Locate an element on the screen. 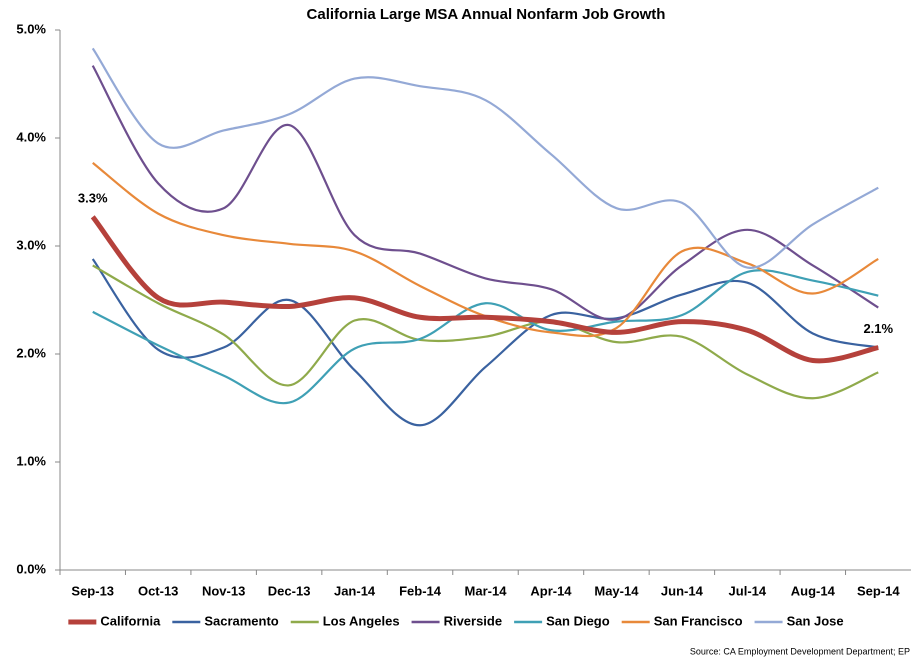 This screenshot has width=912, height=663. legend-label: California is located at coordinates (130, 620).